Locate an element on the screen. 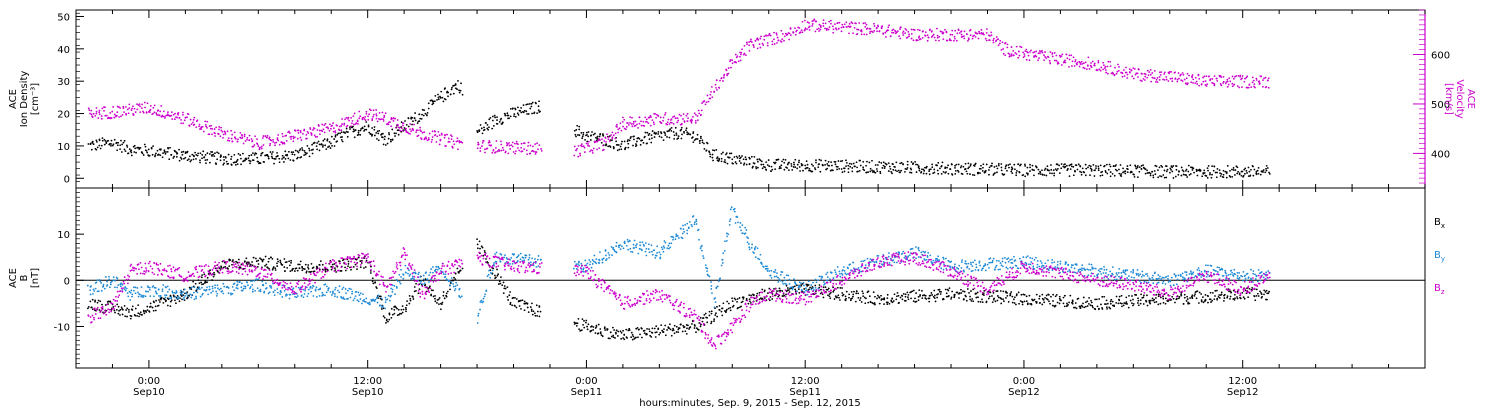 This screenshot has height=410, width=1500. left-tick-label: 10 is located at coordinates (63, 235).